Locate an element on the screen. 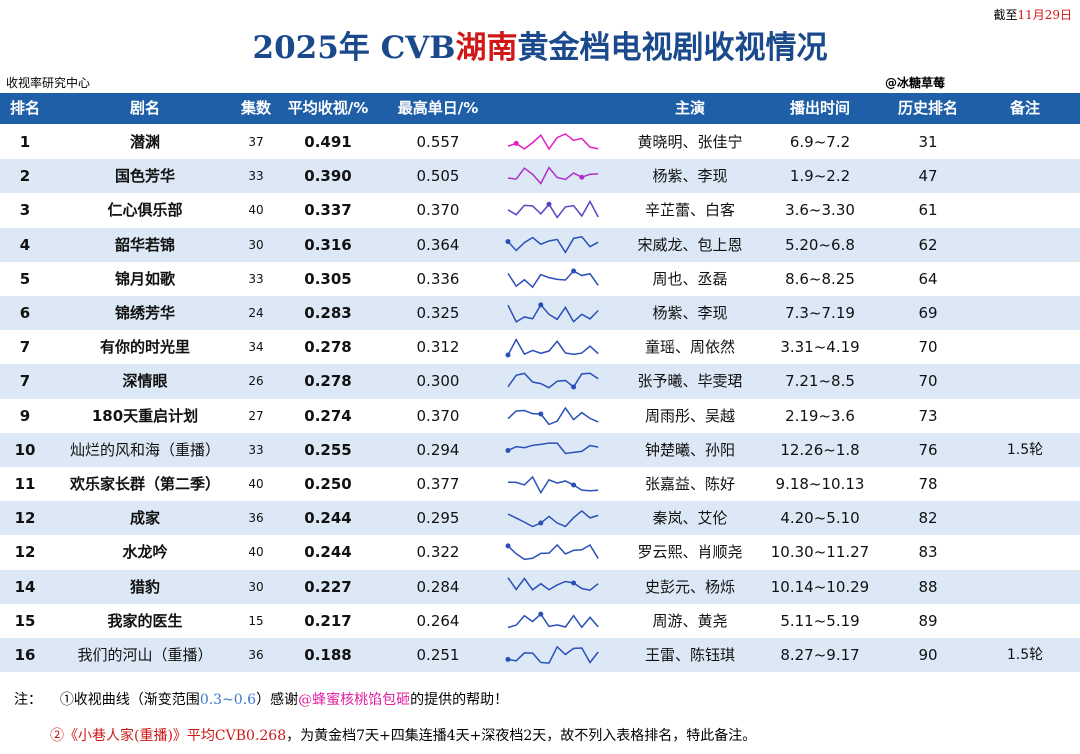 The width and height of the screenshot is (1080, 754). cell: 4.20~5.10 is located at coordinates (820, 518).